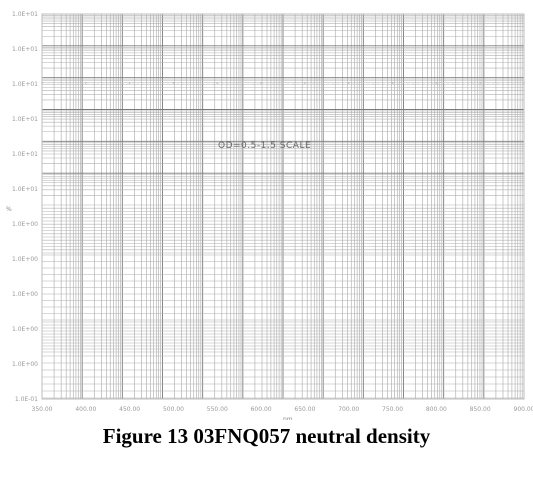 The width and height of the screenshot is (533, 487). Describe the element at coordinates (480, 409) in the screenshot. I see `x-tick-label: 850.00` at that location.